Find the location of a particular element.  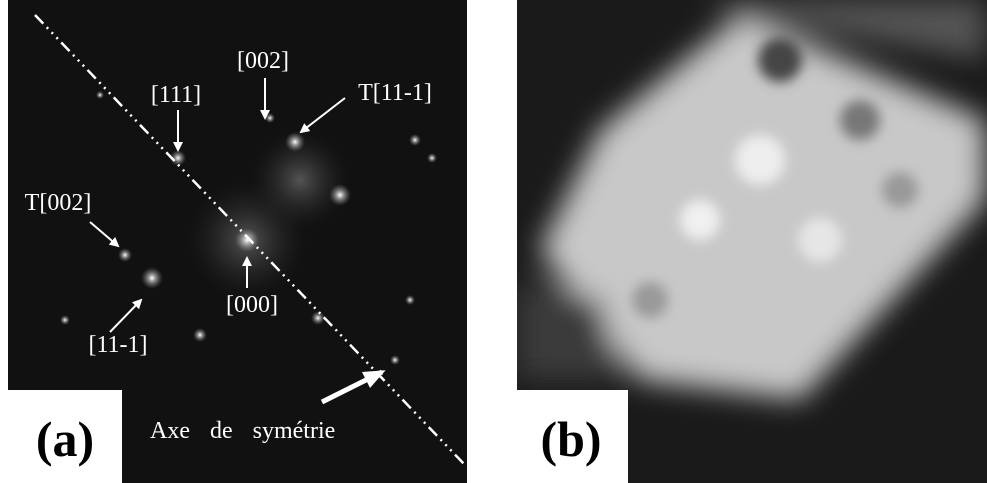

annotation: [111] is located at coordinates (176, 95).